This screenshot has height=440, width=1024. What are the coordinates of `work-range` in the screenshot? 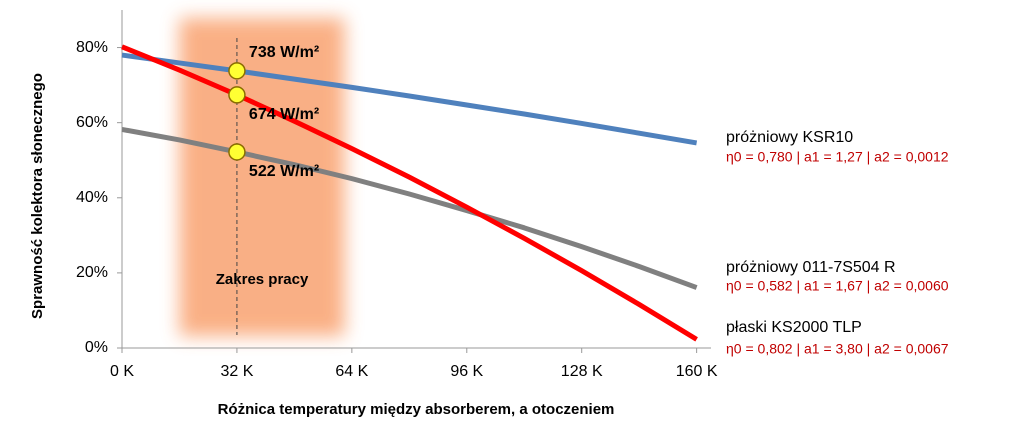 It's located at (262, 177).